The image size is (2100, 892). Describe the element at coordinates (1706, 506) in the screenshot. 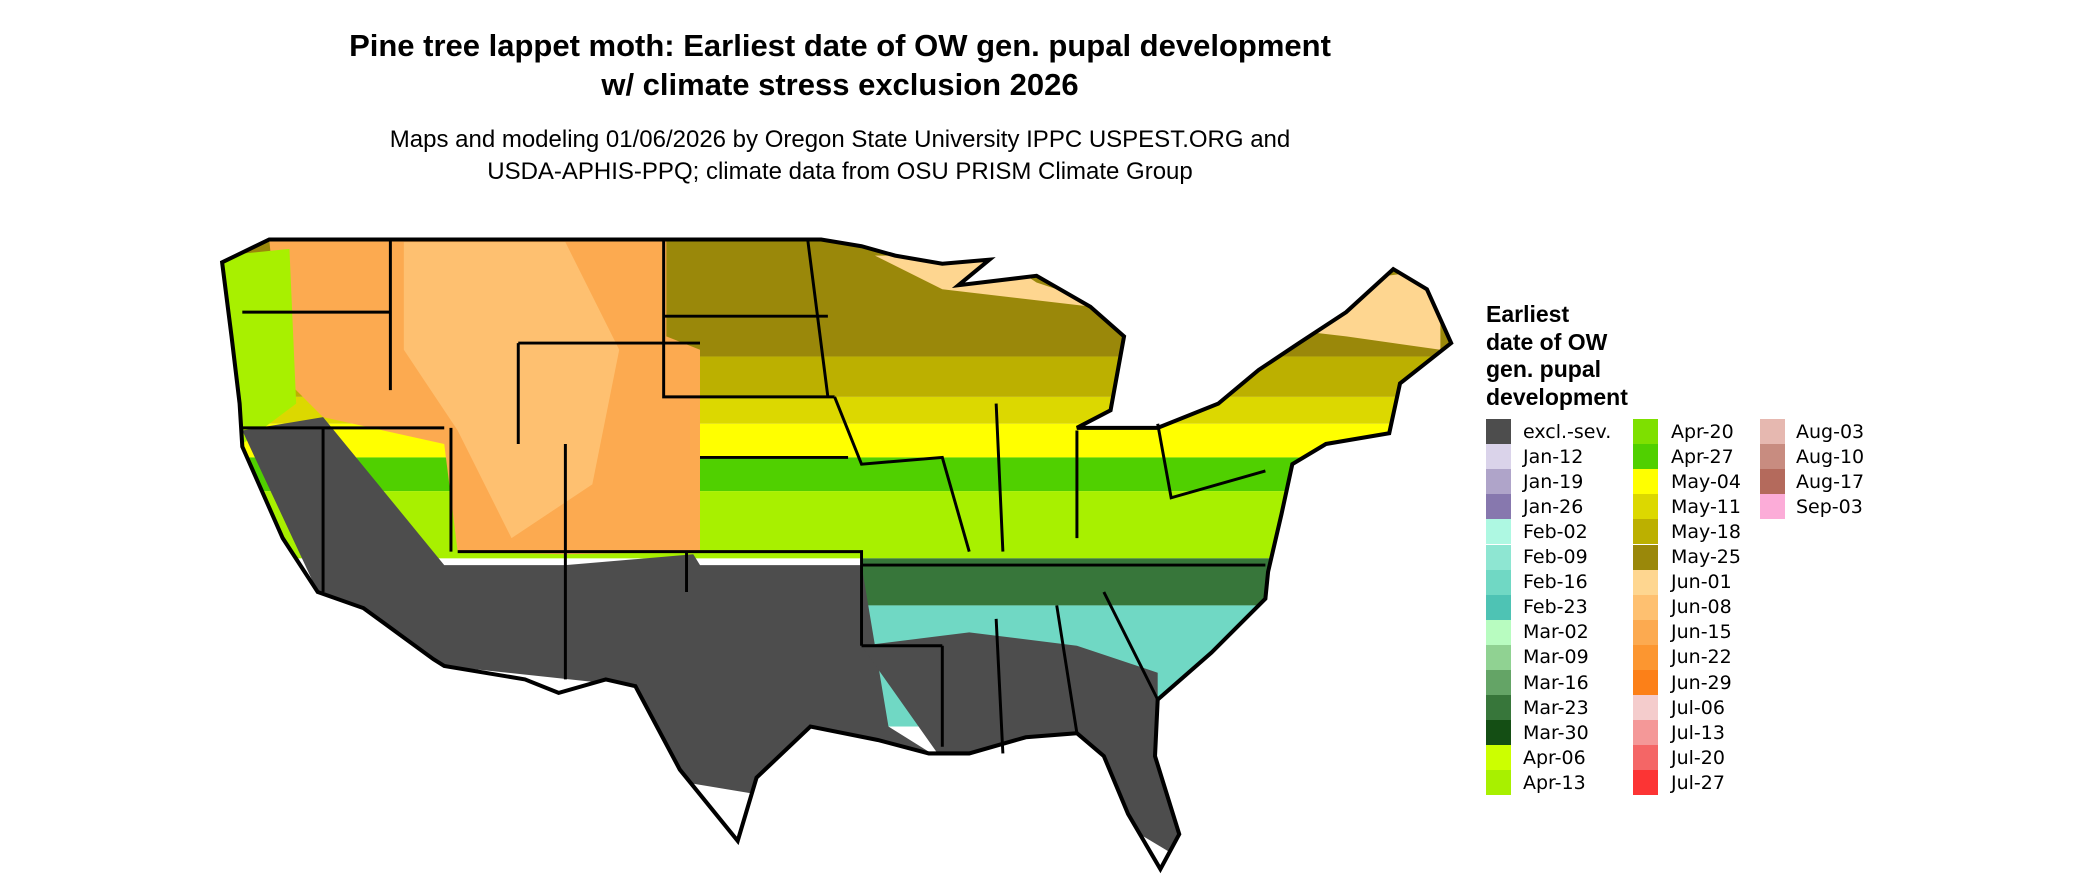

I see `legend-label: May-11` at that location.